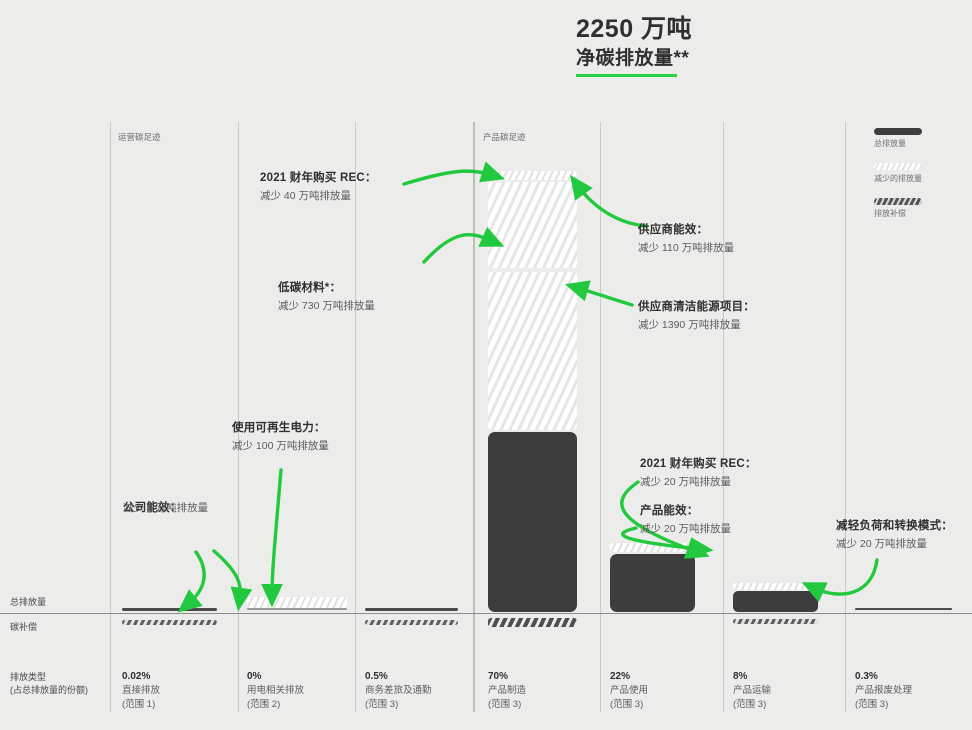  What do you see at coordinates (633, 58) in the screenshot?
I see `headline-subtitle: 净碳排放量**` at bounding box center [633, 58].